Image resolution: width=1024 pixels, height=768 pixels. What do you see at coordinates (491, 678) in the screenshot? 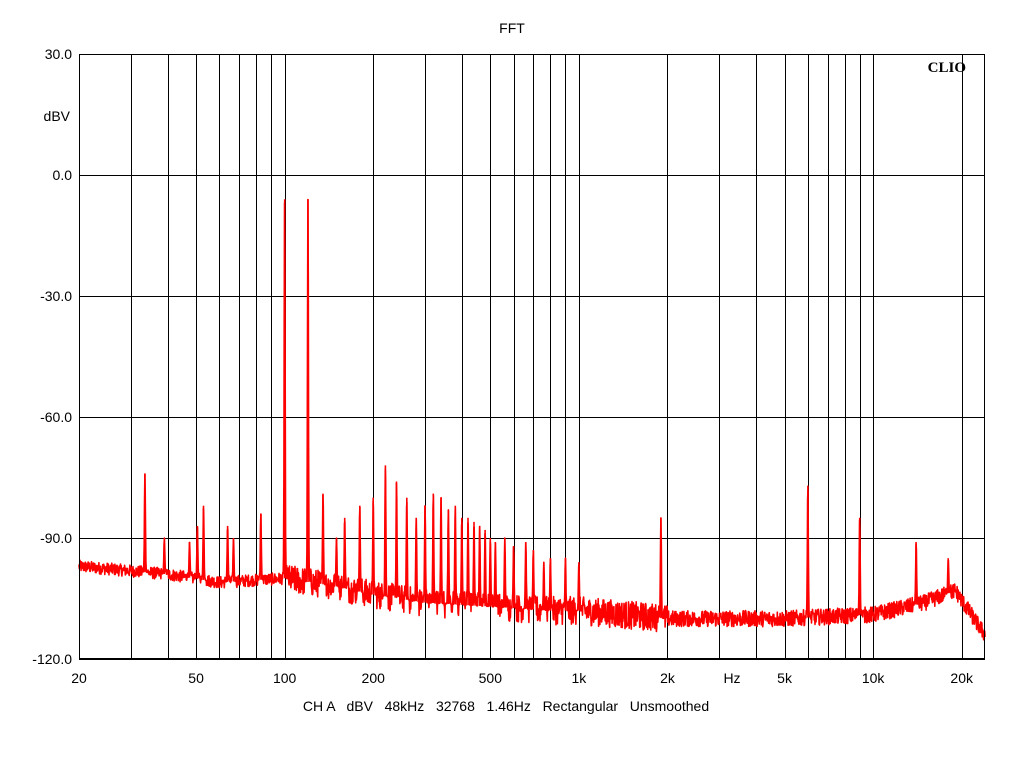
I see `x-tick-label: 500` at bounding box center [491, 678].